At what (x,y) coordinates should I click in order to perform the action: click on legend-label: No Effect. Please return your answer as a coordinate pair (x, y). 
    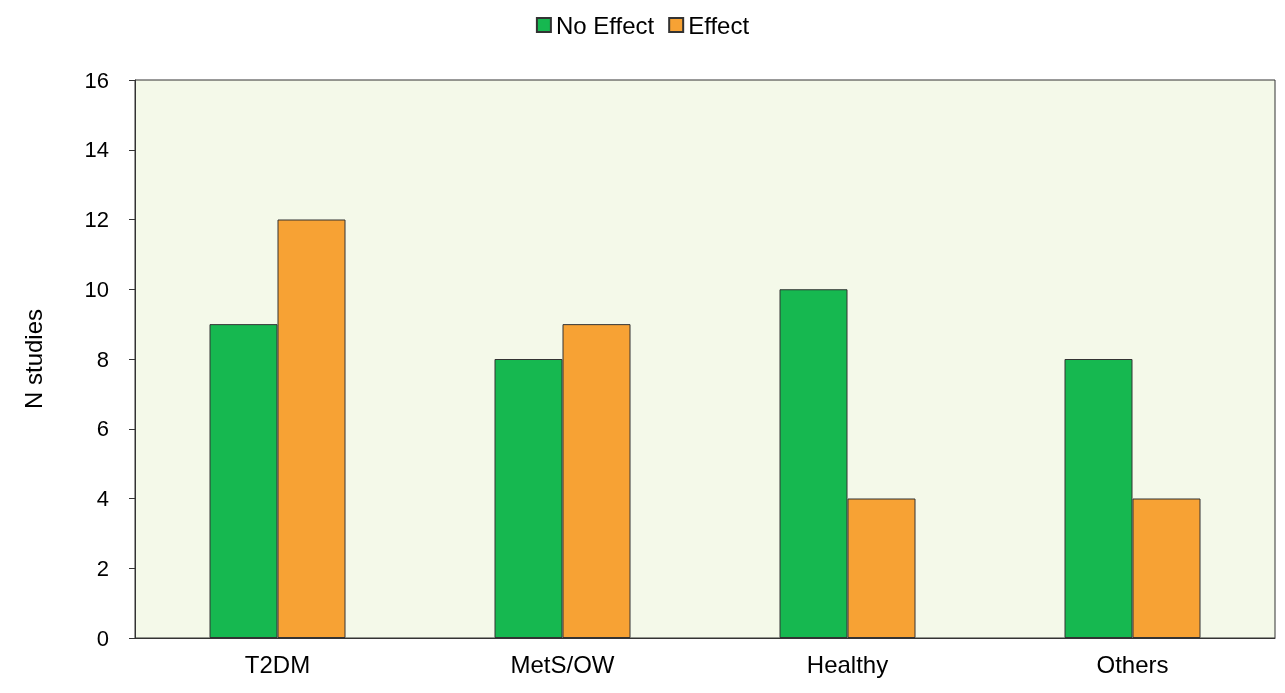
    Looking at the image, I should click on (605, 25).